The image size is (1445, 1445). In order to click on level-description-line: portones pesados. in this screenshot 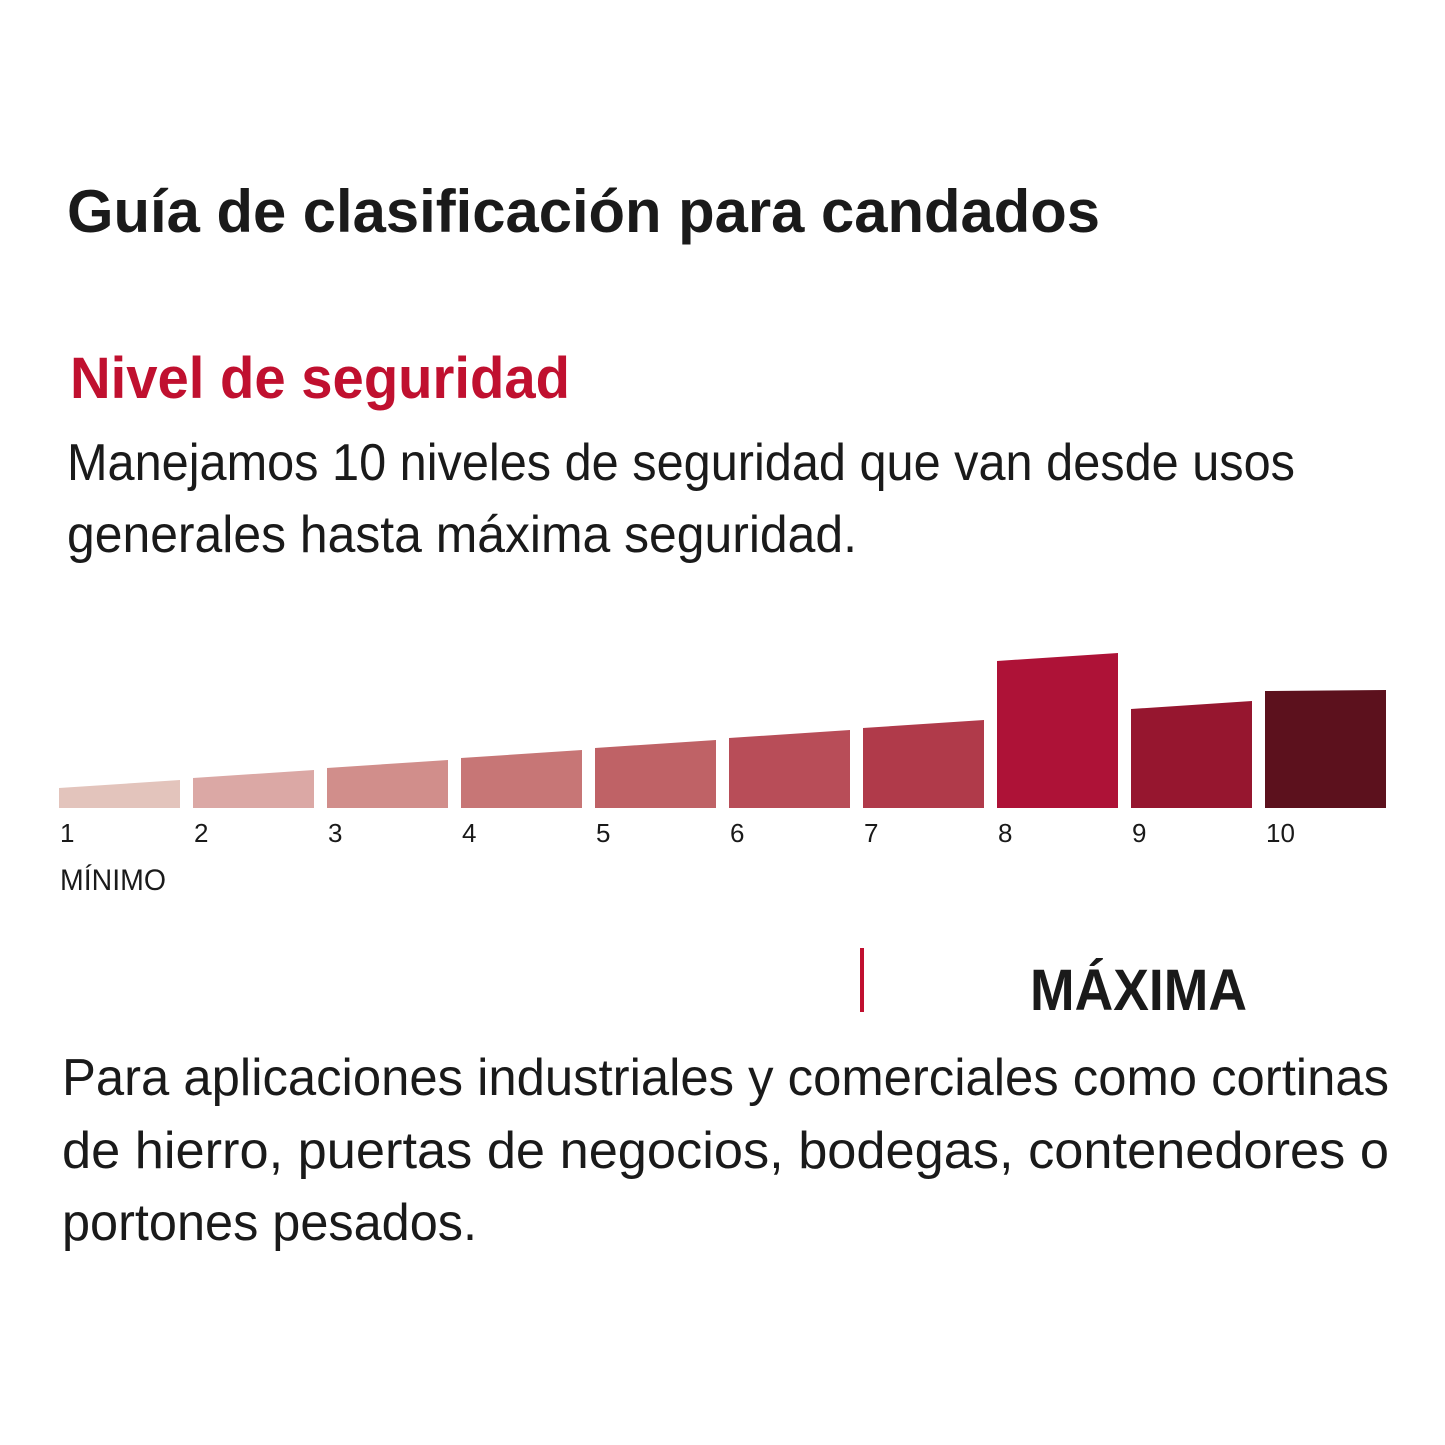, I will do `click(269, 1223)`.